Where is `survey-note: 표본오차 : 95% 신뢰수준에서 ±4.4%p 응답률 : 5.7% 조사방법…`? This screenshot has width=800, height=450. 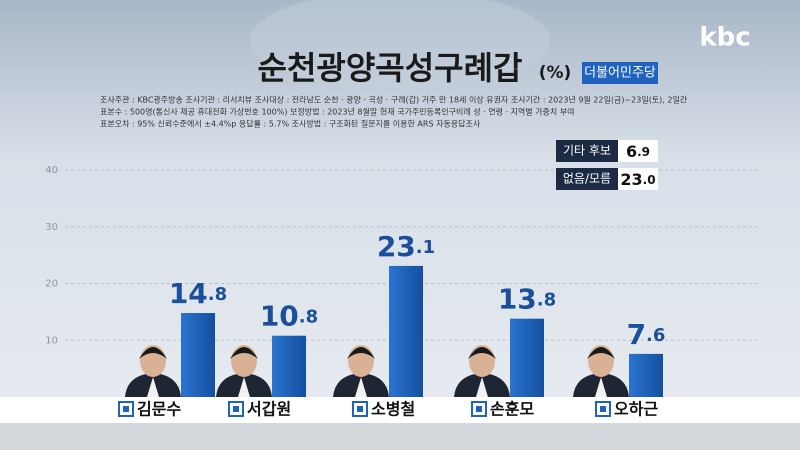
survey-note: 표본오차 : 95% 신뢰수준에서 ±4.4%p 응답률 : 5.7% 조사방법… is located at coordinates (290, 124).